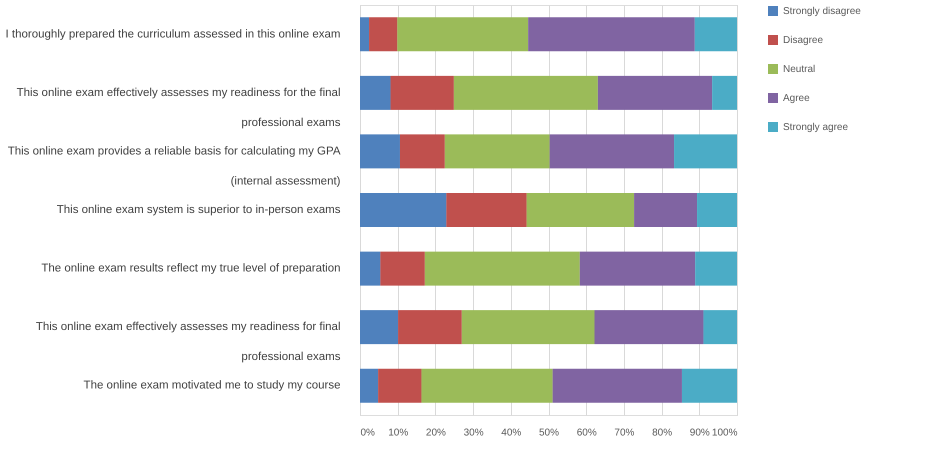 Image resolution: width=932 pixels, height=468 pixels. I want to click on category-label: This online exam provides a reliable basis for calculating my GPA (internal assessment), so click(174, 166).